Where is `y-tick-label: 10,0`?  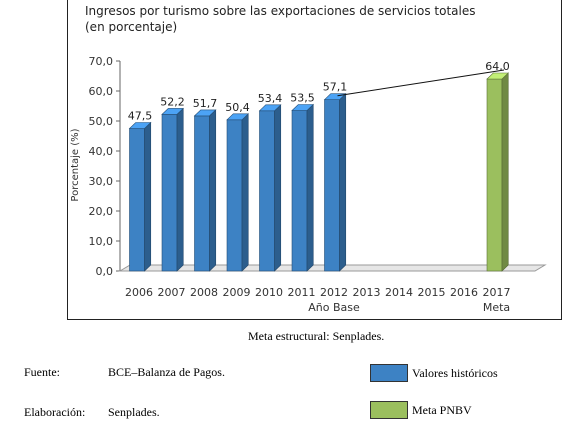
y-tick-label: 10,0 is located at coordinates (101, 241).